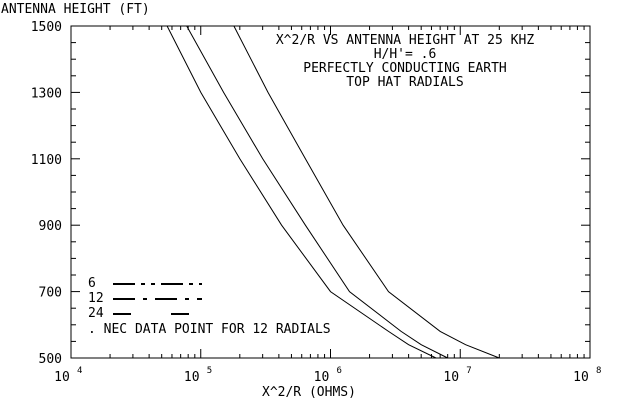 Image resolution: width=642 pixels, height=402 pixels. What do you see at coordinates (209, 371) in the screenshot?
I see `x-tick-label-exponent: 5` at bounding box center [209, 371].